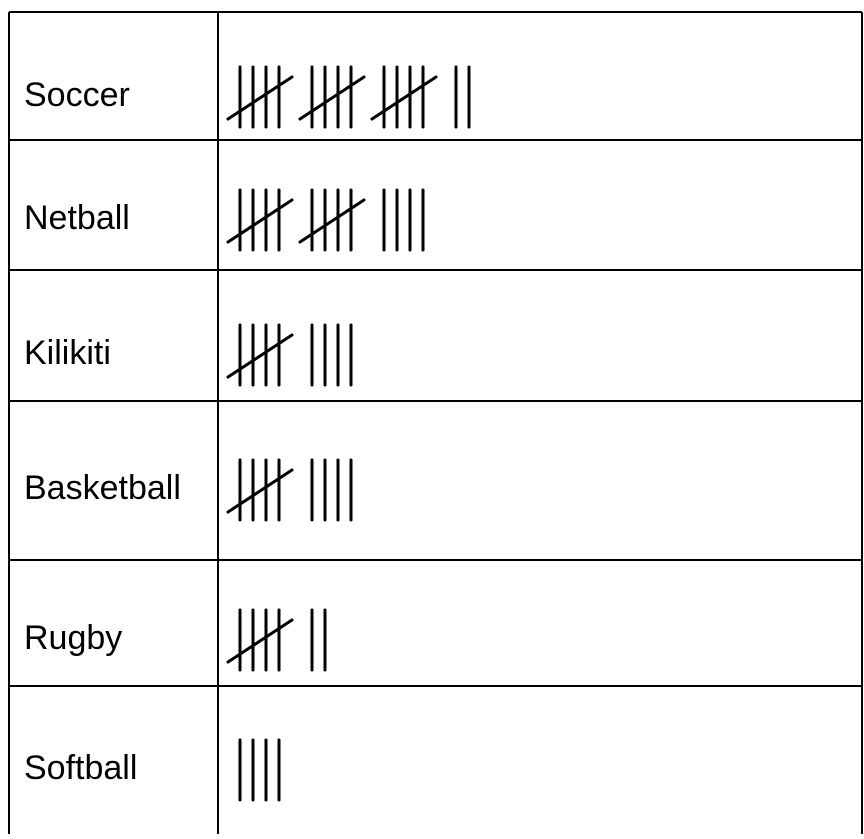 Image resolution: width=864 pixels, height=839 pixels. What do you see at coordinates (80, 768) in the screenshot?
I see `sport-name: Softball` at bounding box center [80, 768].